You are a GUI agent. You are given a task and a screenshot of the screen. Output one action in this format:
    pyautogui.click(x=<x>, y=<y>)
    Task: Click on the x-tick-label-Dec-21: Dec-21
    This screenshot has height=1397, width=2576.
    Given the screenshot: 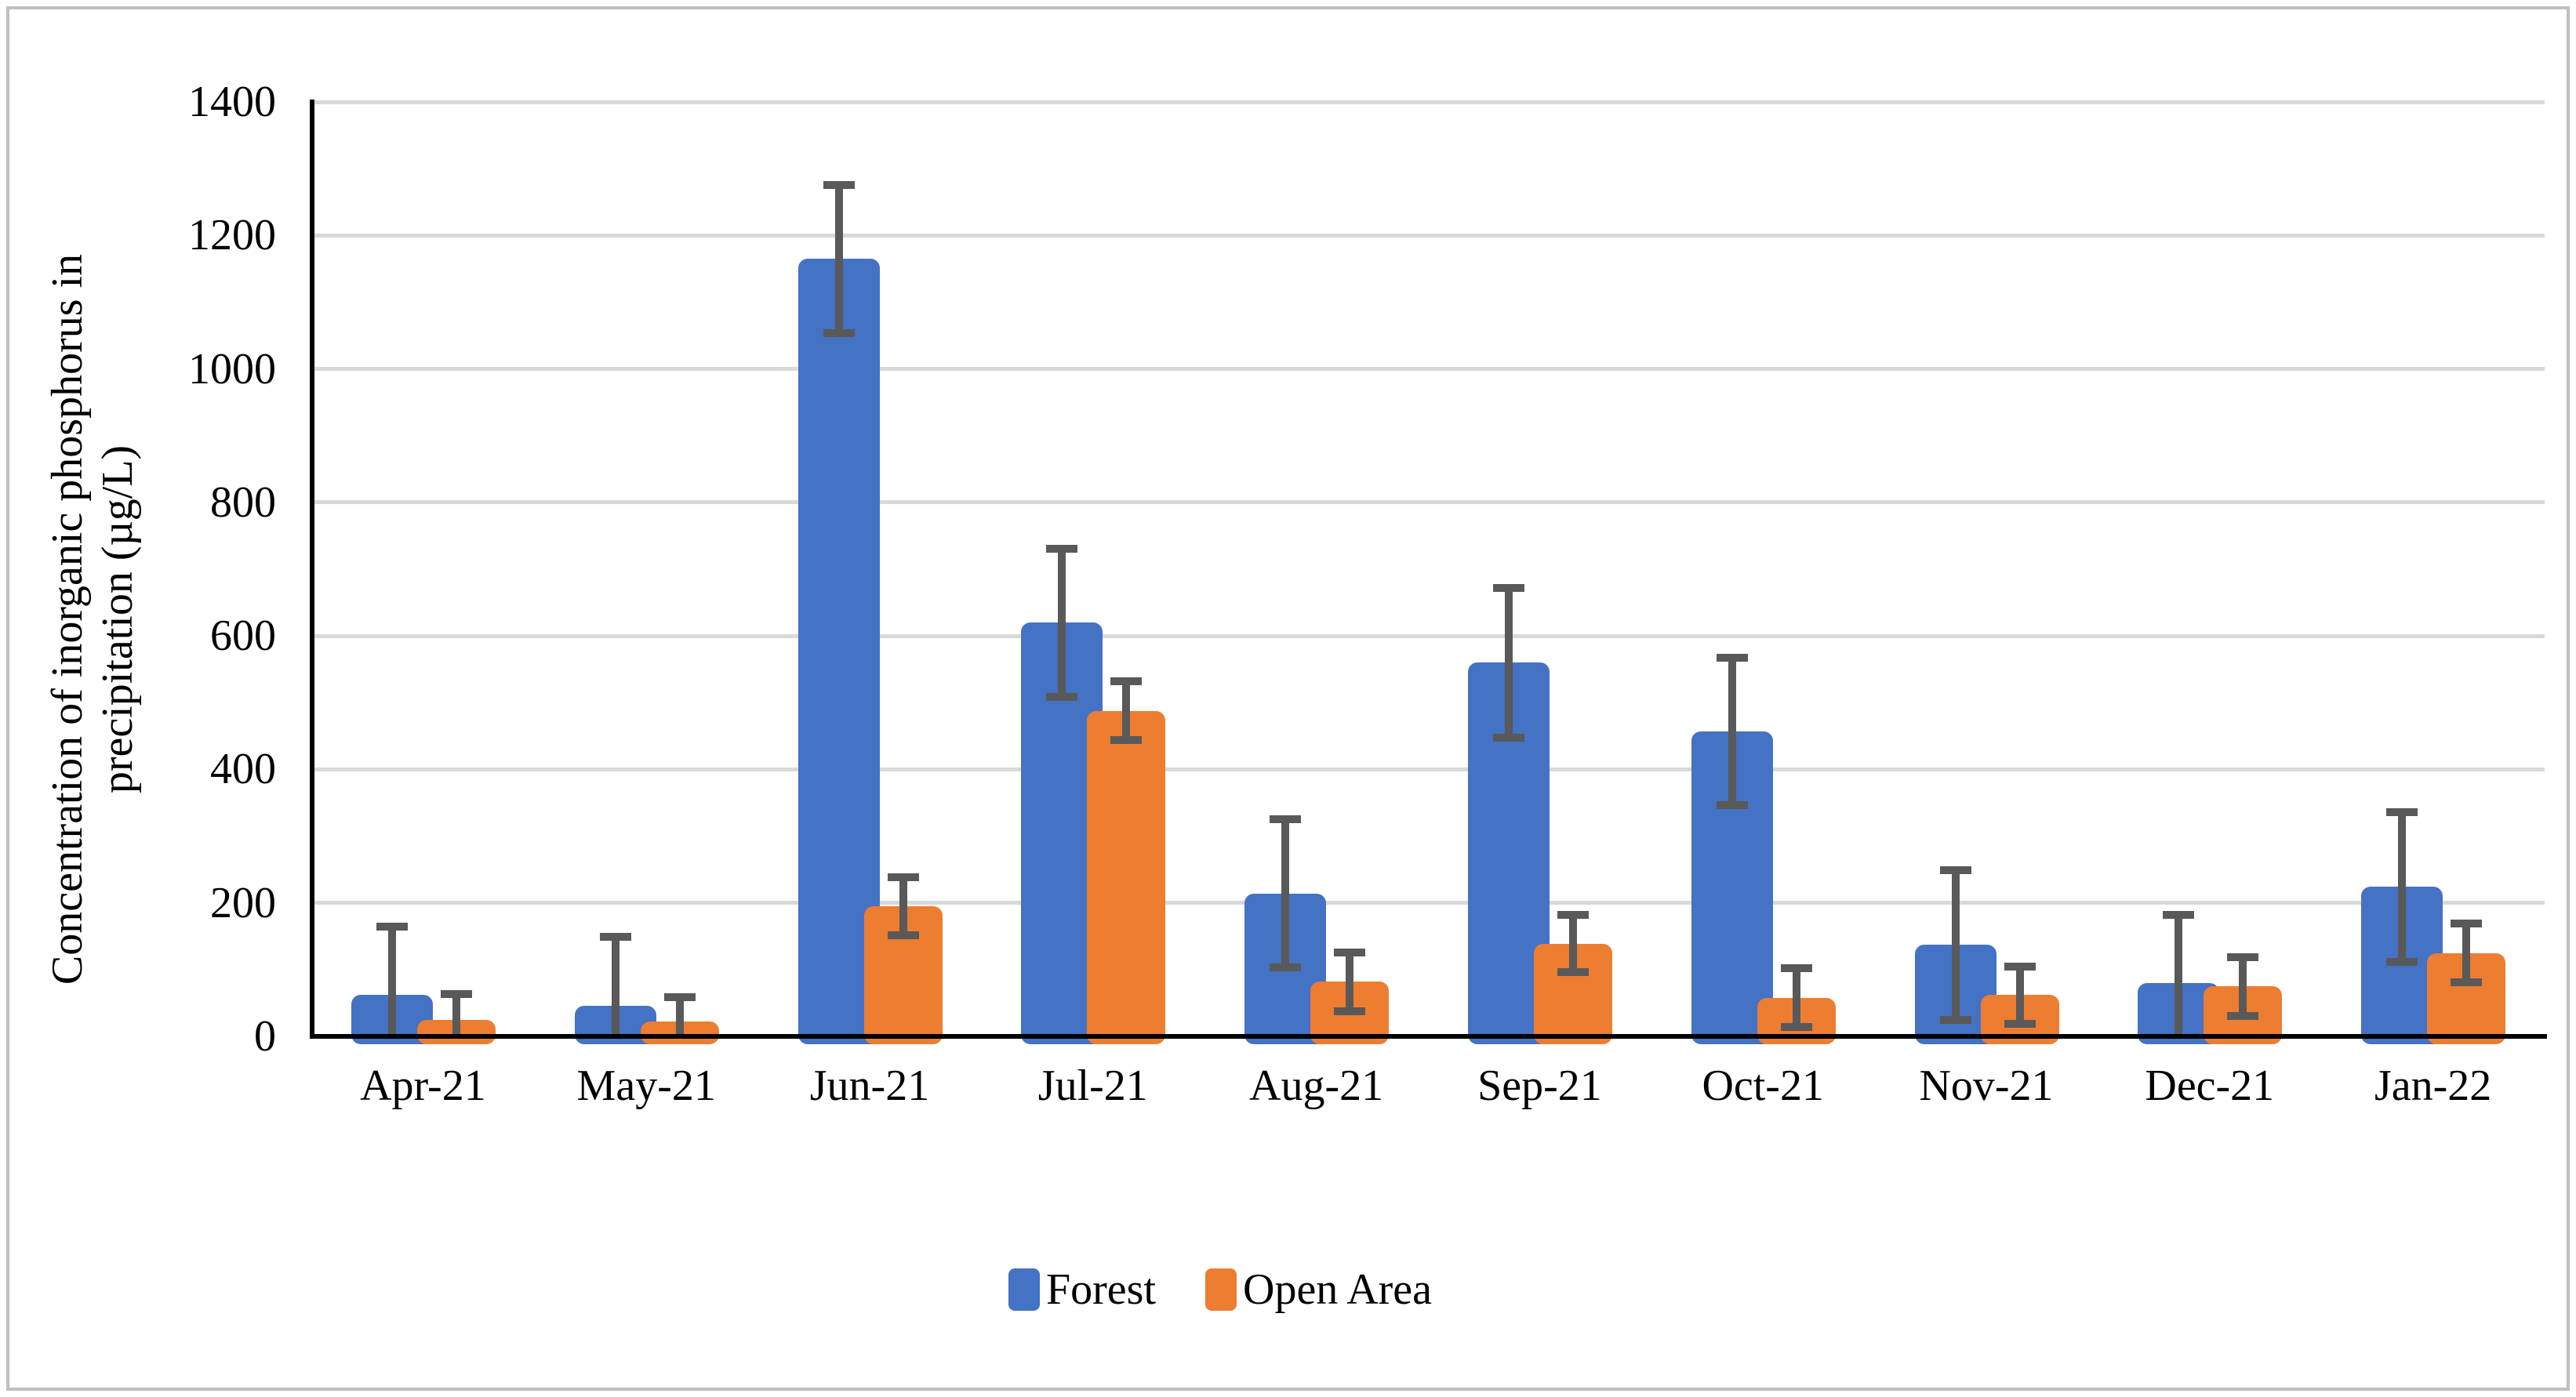 What is the action you would take?
    pyautogui.click(x=2210, y=1085)
    